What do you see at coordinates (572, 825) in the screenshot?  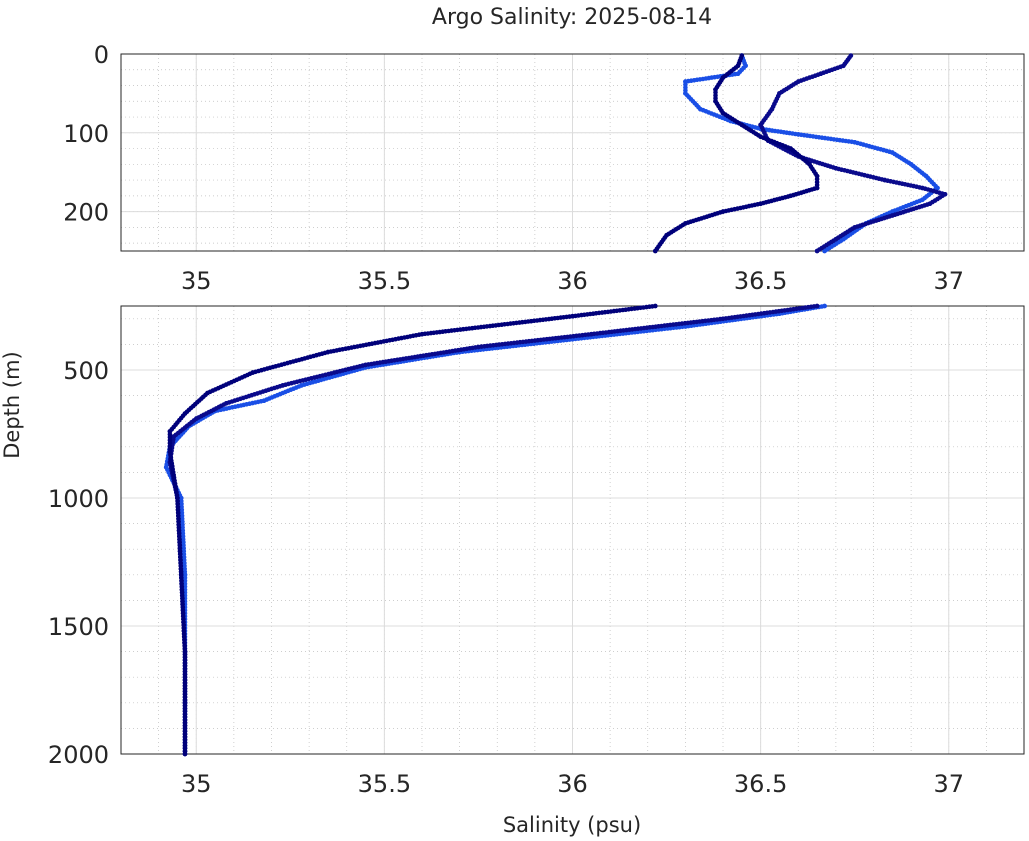 I see `x-axis-label: Salinity (psu)` at bounding box center [572, 825].